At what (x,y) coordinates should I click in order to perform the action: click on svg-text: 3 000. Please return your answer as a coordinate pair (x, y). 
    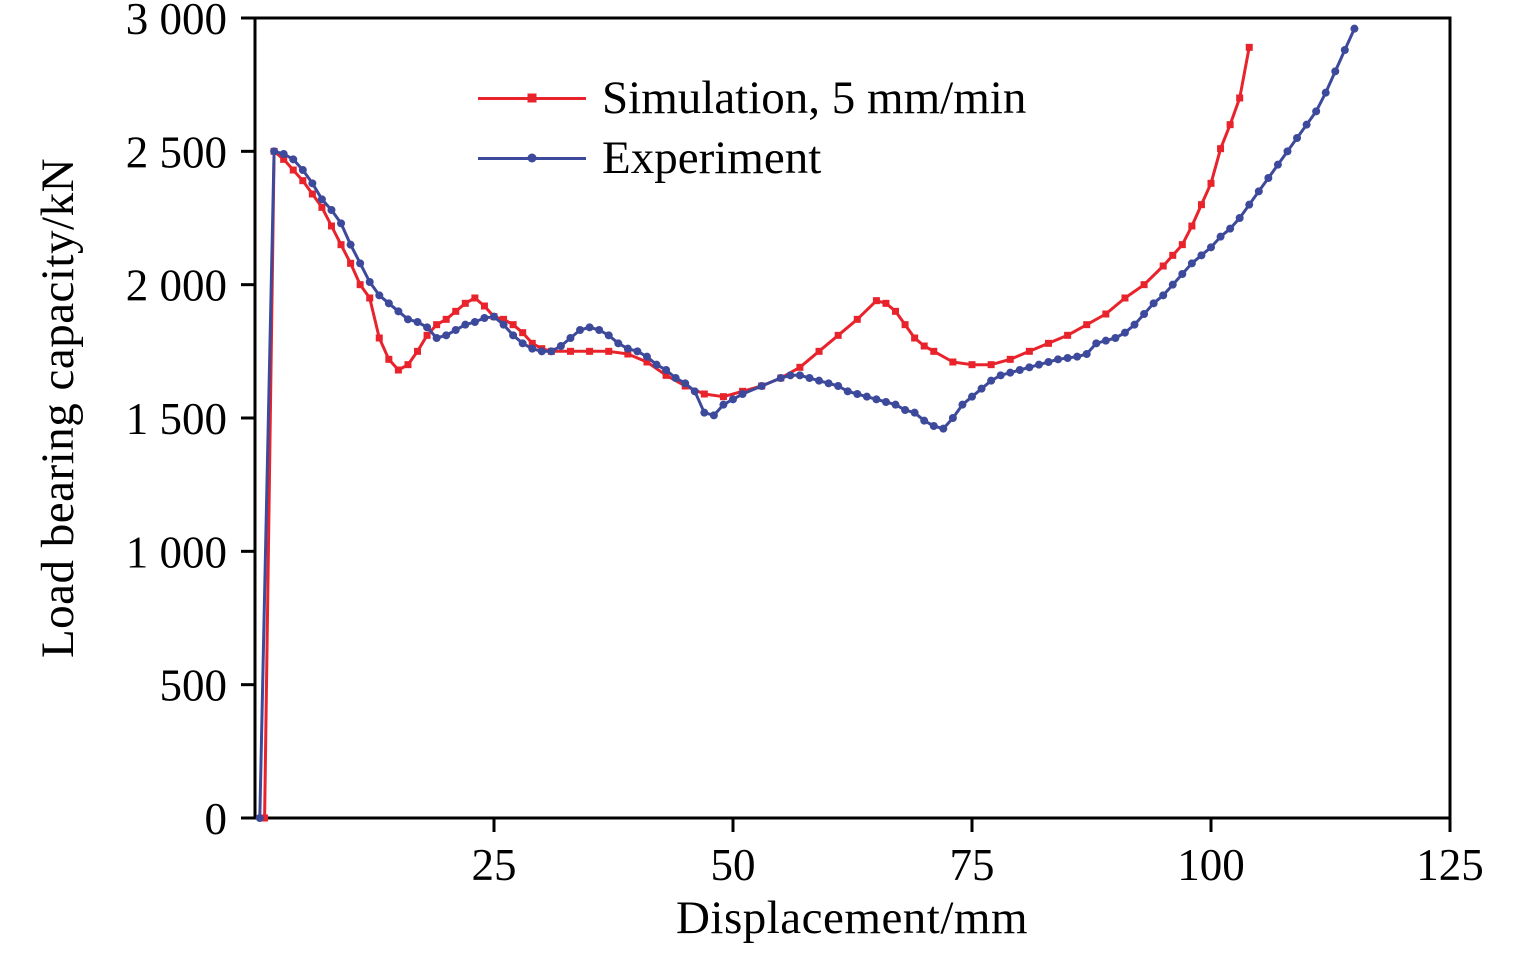
    Looking at the image, I should click on (176, 22).